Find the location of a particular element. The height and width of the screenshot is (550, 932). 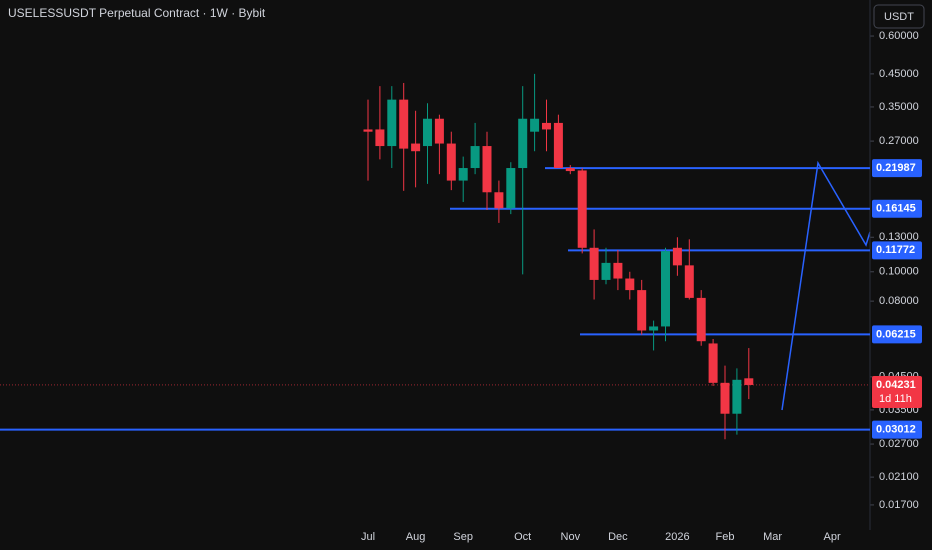

y-tick-label: 0.60000 is located at coordinates (899, 36).